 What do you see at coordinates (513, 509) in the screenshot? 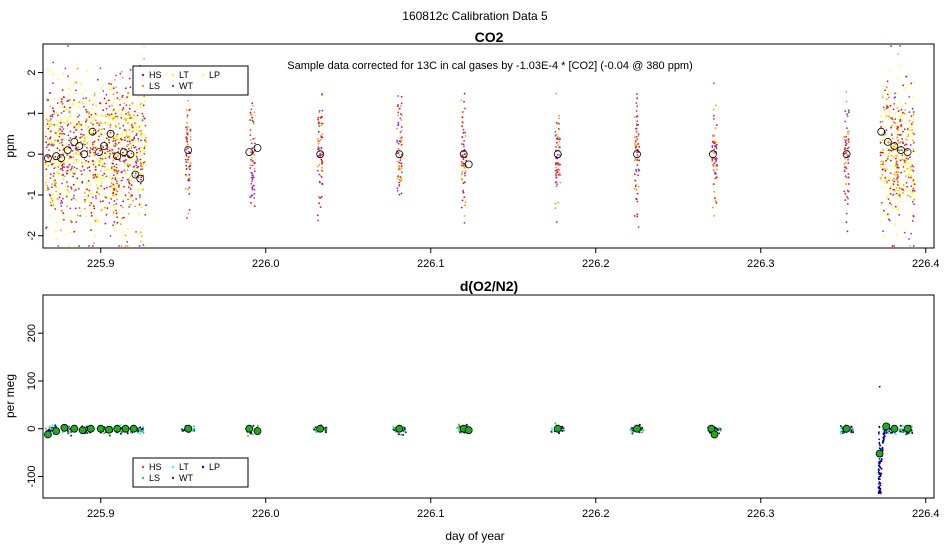
I see `o2n2-x-axis: 225.9 226.0 226.1 226.2 226.3 226.4` at bounding box center [513, 509].